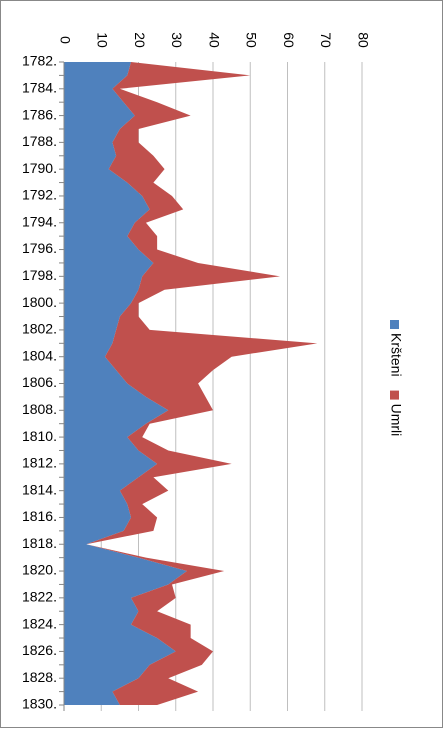  What do you see at coordinates (289, 40) in the screenshot?
I see `value-tick-label: 60` at bounding box center [289, 40].